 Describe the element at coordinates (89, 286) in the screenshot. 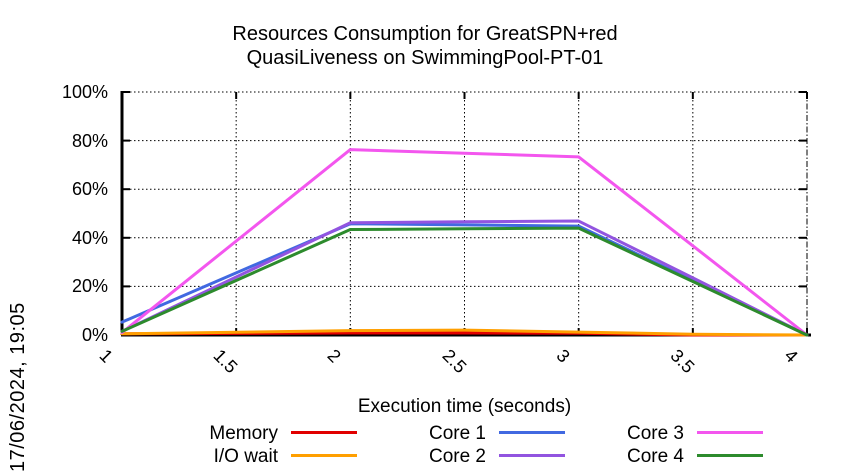

I see `y-tick-label: 20%` at that location.